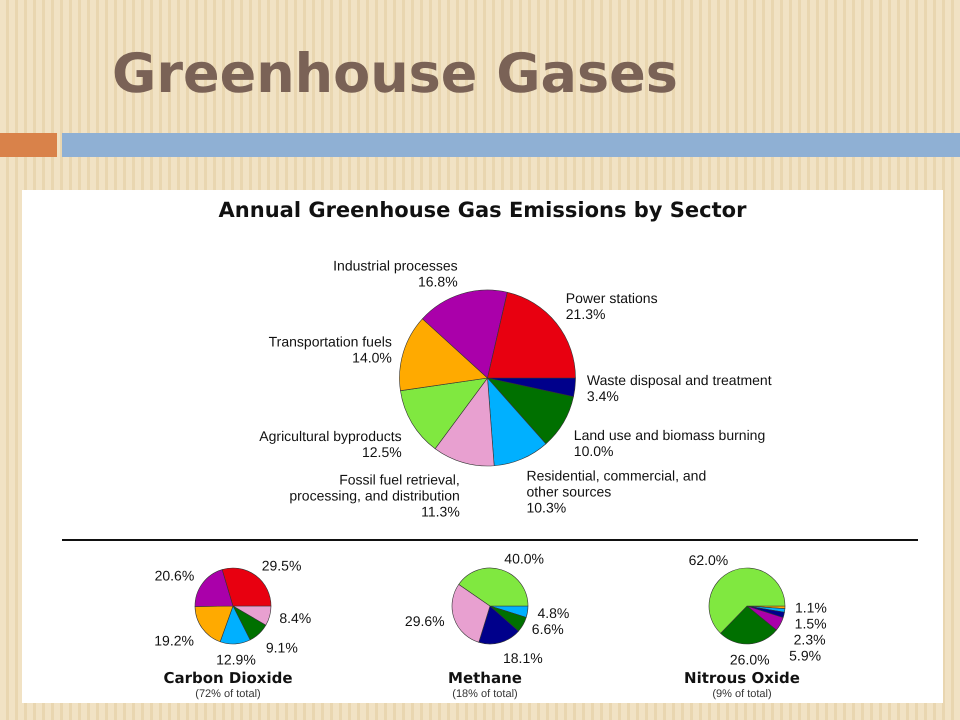 Image resolution: width=960 pixels, height=720 pixels. I want to click on data-label: 29.6%, so click(424, 620).